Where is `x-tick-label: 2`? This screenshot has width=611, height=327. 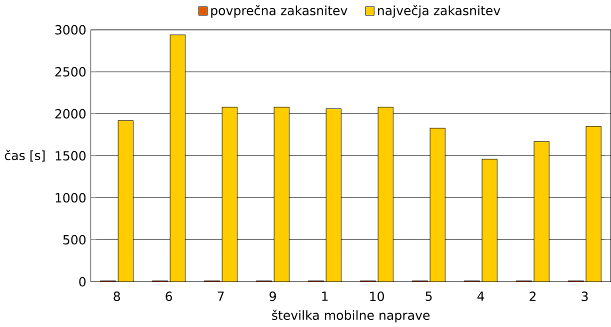
x-tick-label: 2 is located at coordinates (533, 297).